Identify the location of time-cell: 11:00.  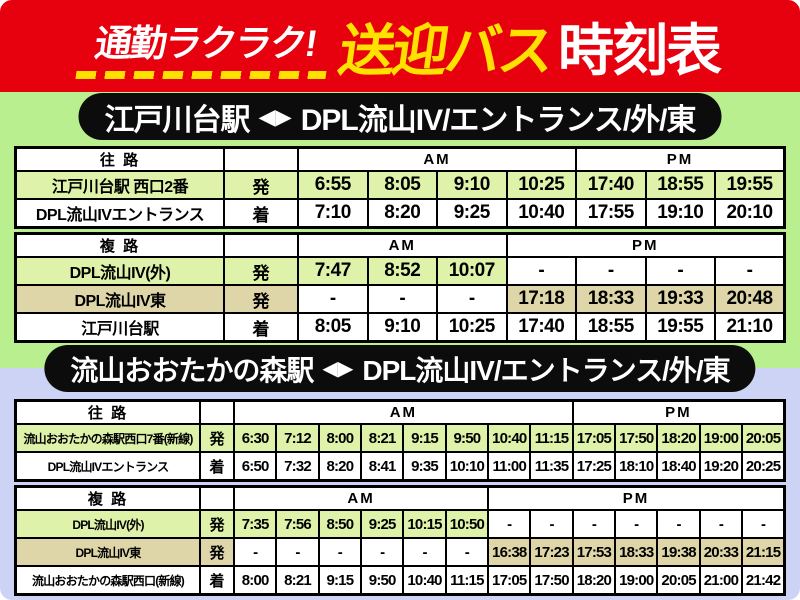
(509, 466).